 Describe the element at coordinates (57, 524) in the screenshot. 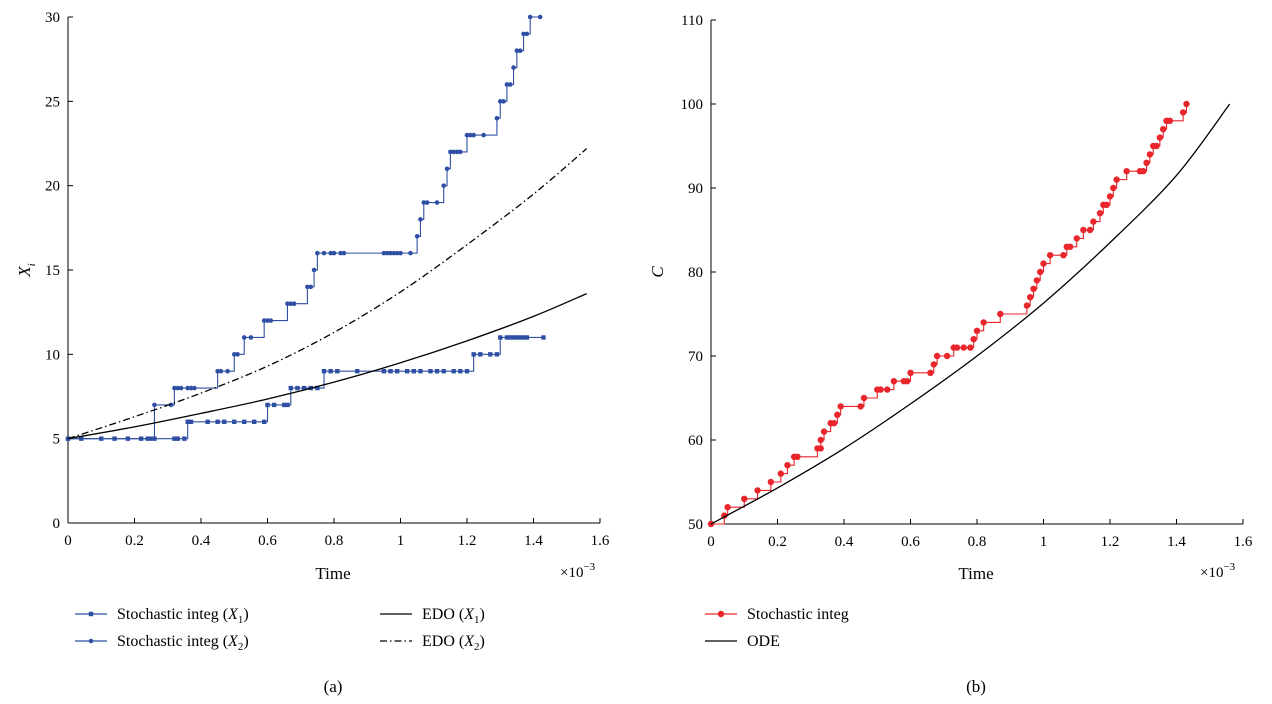

I see `panel-a-y-tick-label: 0` at that location.